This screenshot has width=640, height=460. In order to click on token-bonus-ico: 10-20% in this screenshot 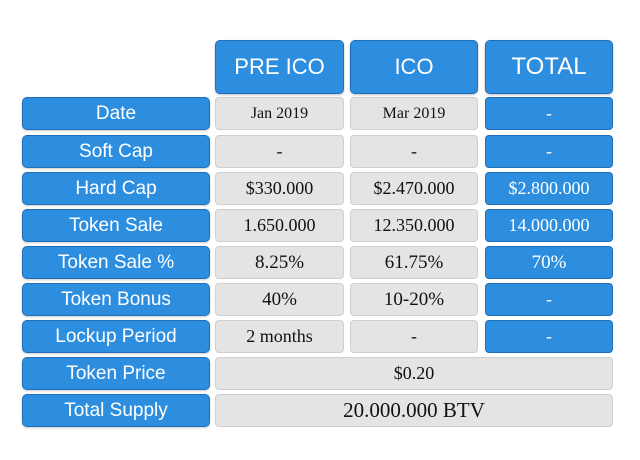, I will do `click(414, 299)`.